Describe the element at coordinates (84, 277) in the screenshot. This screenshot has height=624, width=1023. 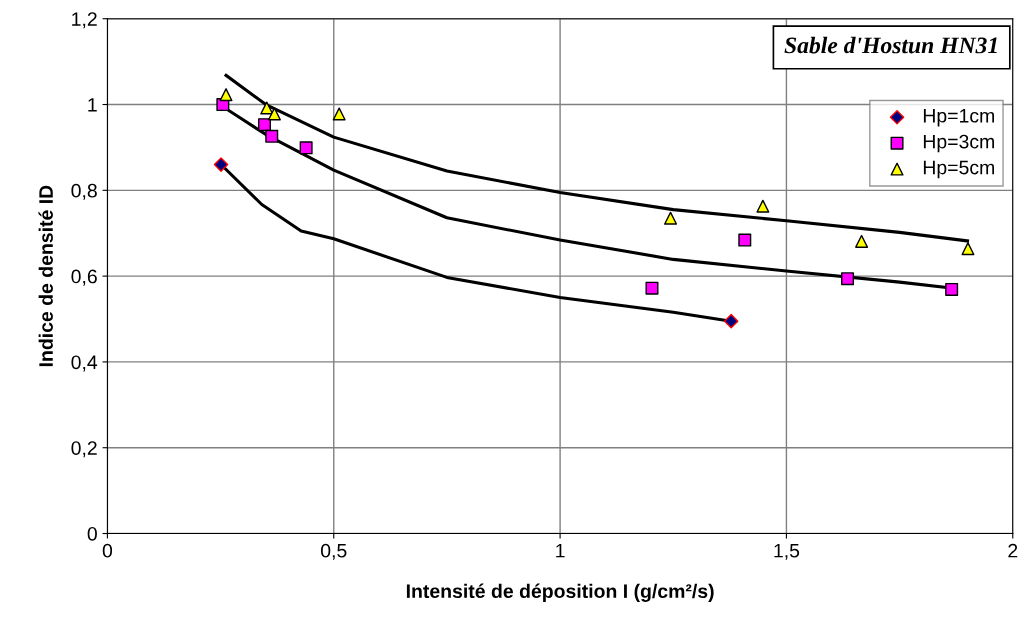
I see `y-tick-label: 0,6` at that location.